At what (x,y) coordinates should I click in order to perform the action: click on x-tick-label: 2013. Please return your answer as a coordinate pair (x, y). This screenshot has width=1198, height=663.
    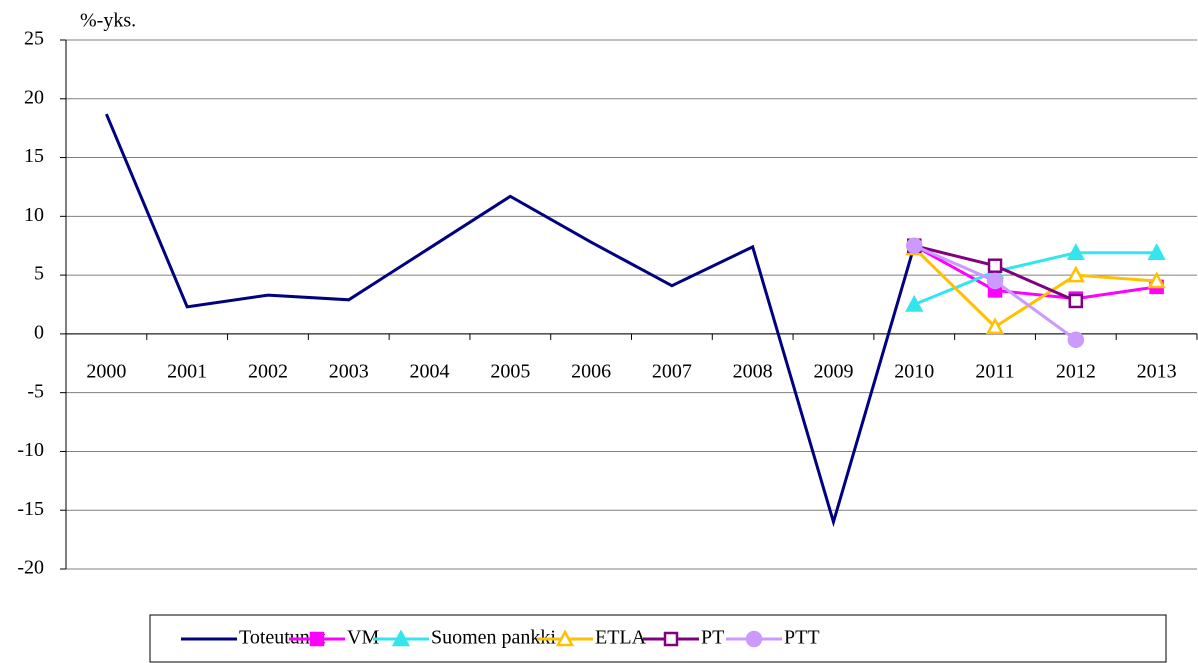
    Looking at the image, I should click on (1157, 371).